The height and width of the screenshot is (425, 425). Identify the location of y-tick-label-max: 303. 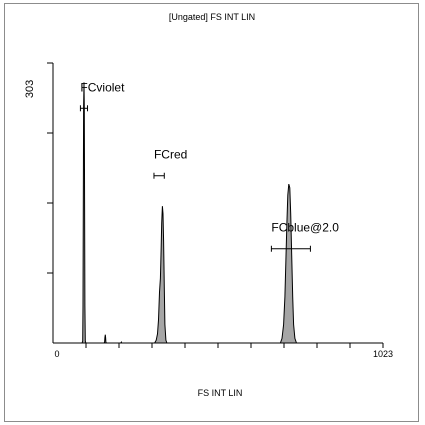
(30, 89).